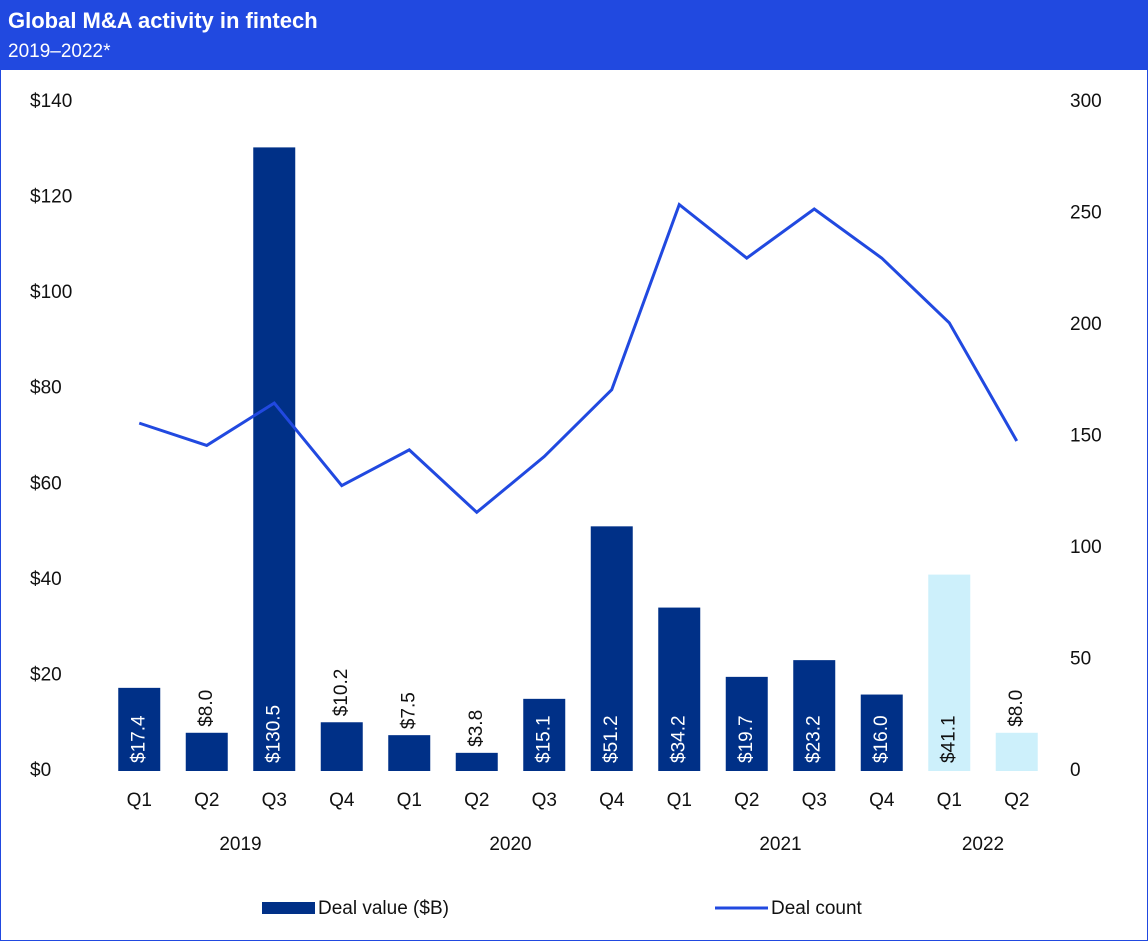  What do you see at coordinates (1086, 213) in the screenshot?
I see `y2-tick-label: 250` at bounding box center [1086, 213].